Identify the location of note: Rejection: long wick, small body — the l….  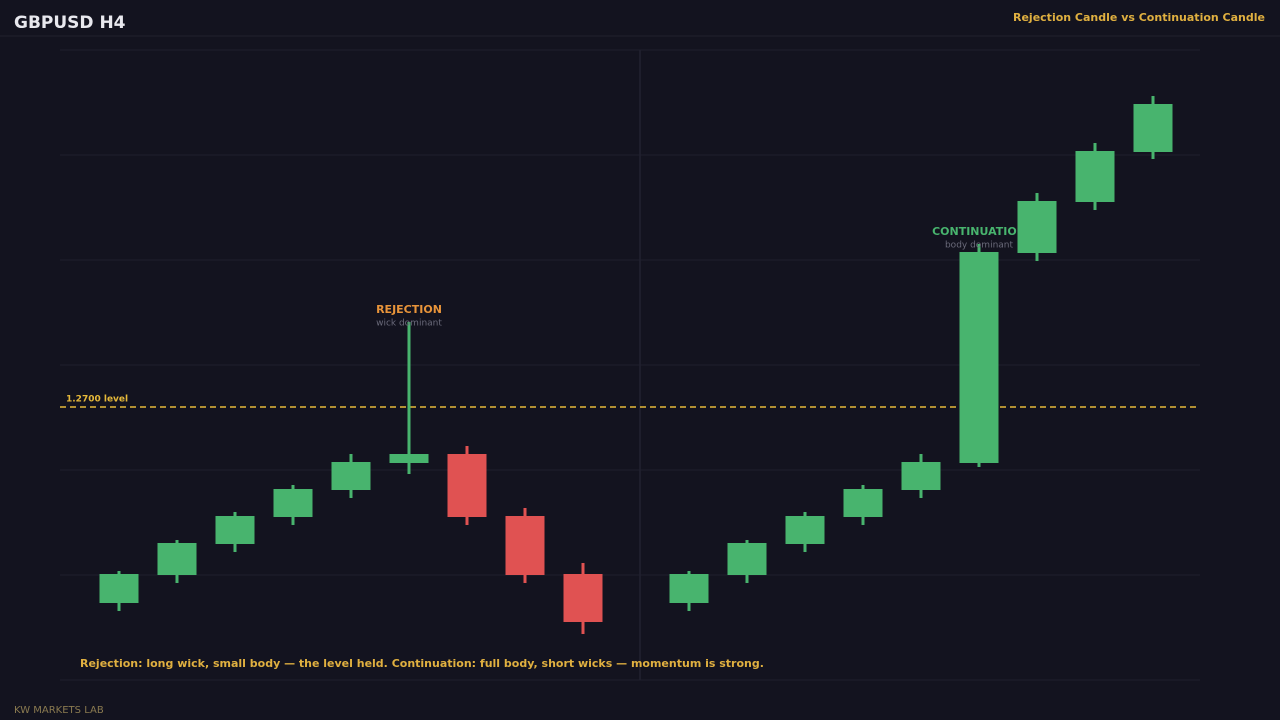
(422, 663).